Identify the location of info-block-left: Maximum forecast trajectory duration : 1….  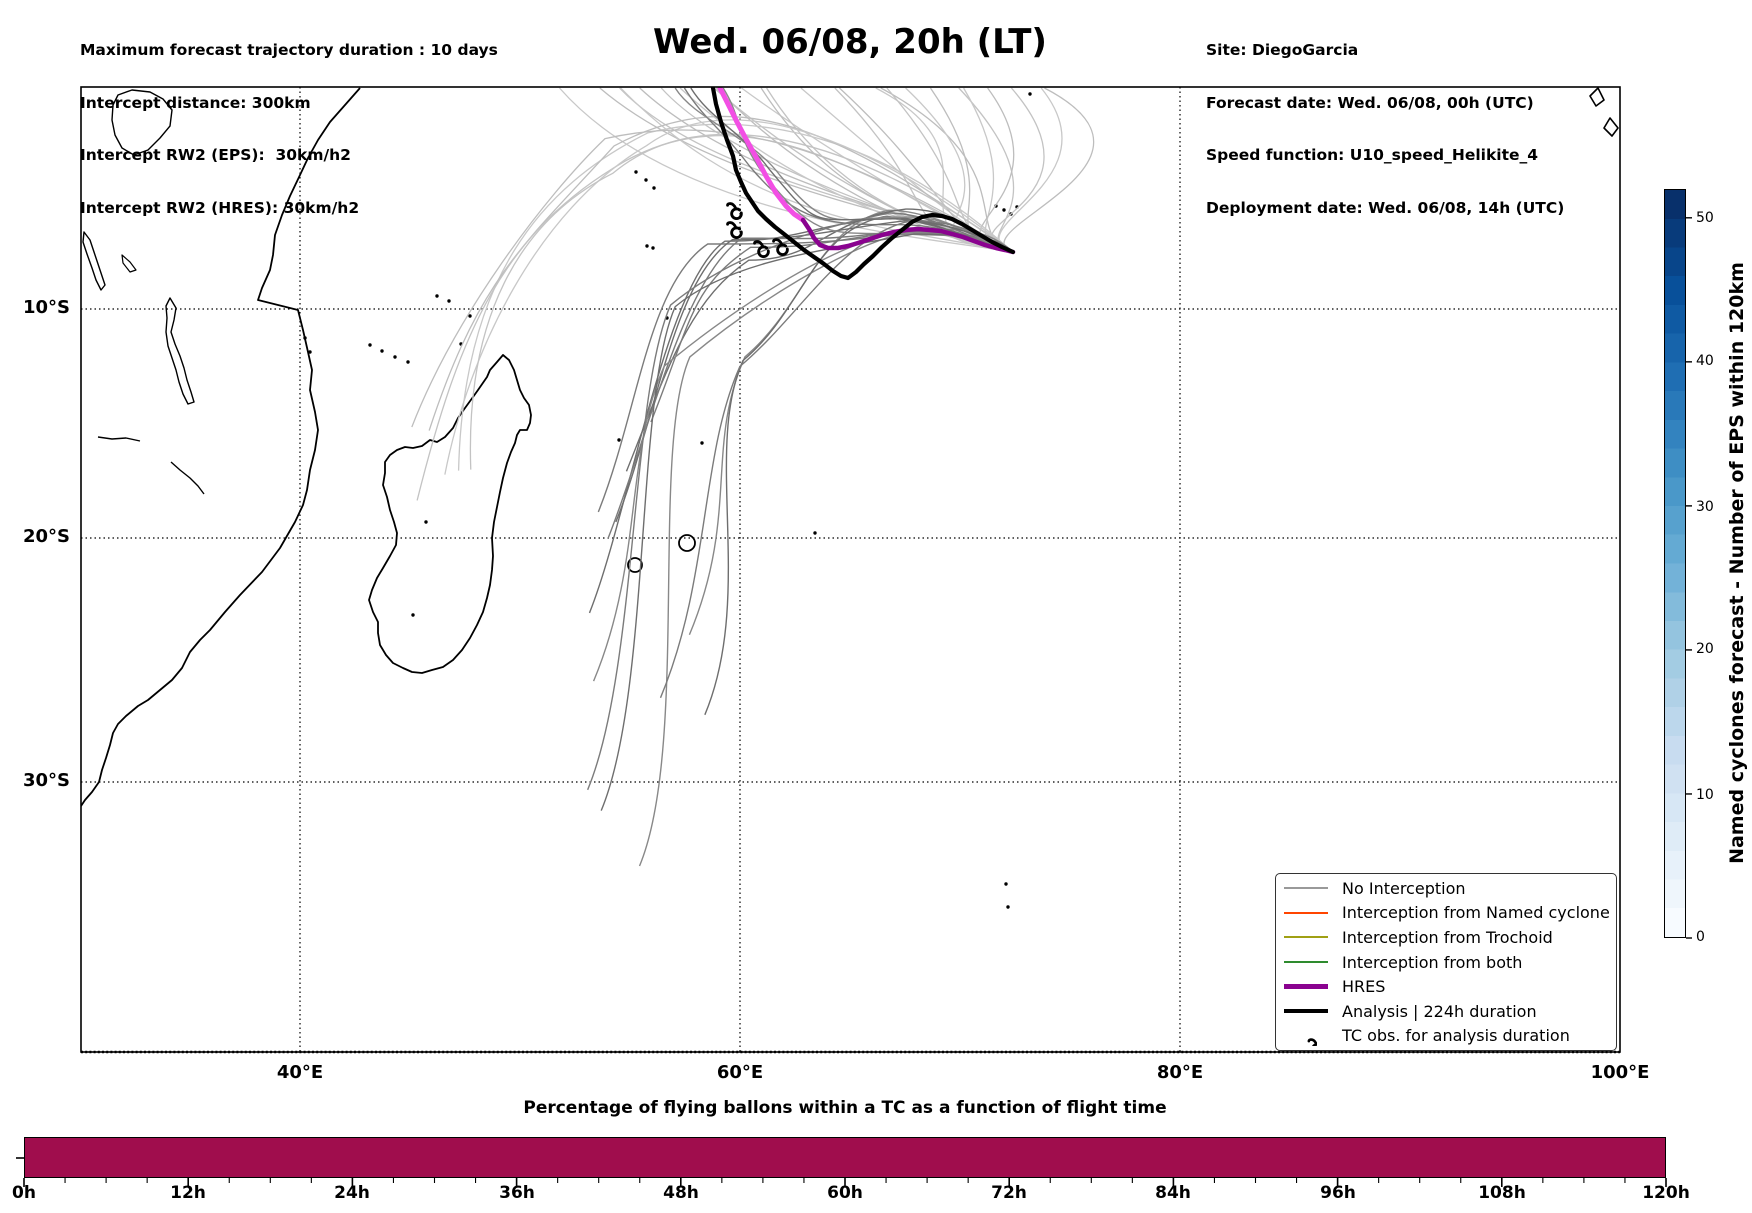
(289, 121).